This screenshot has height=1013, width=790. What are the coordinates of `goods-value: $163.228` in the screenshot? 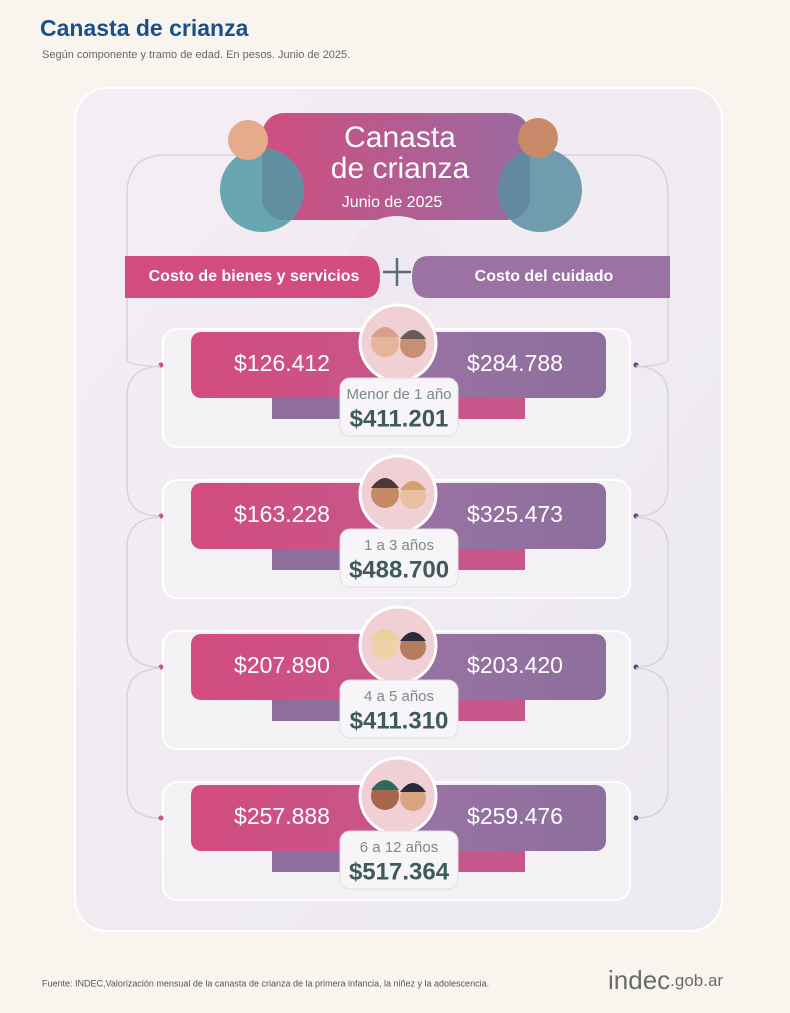 It's located at (282, 514).